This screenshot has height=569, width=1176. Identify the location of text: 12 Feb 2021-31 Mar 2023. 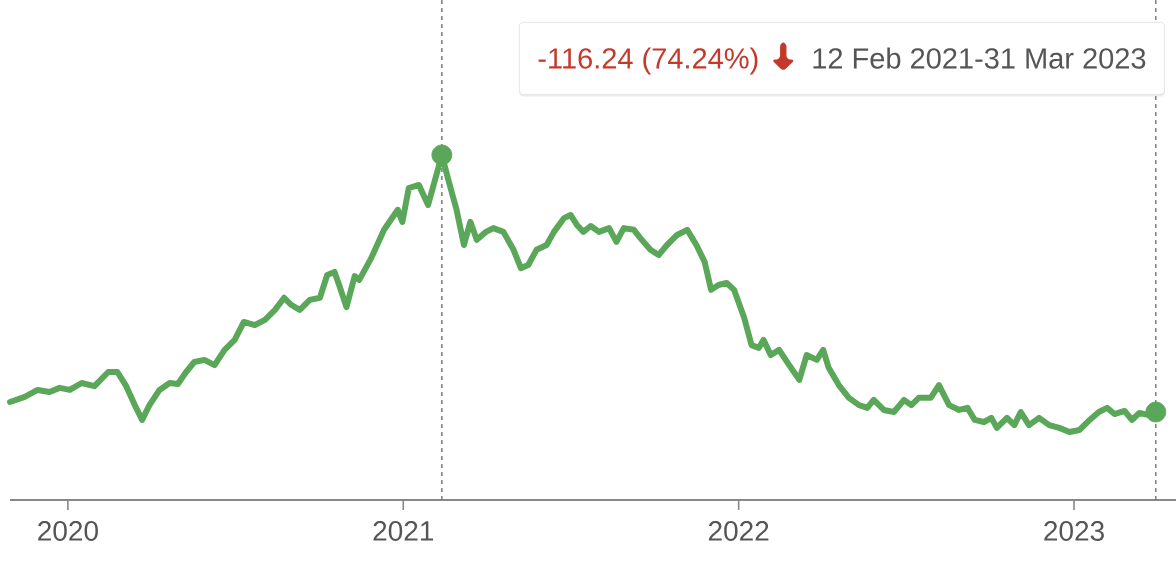
(979, 58).